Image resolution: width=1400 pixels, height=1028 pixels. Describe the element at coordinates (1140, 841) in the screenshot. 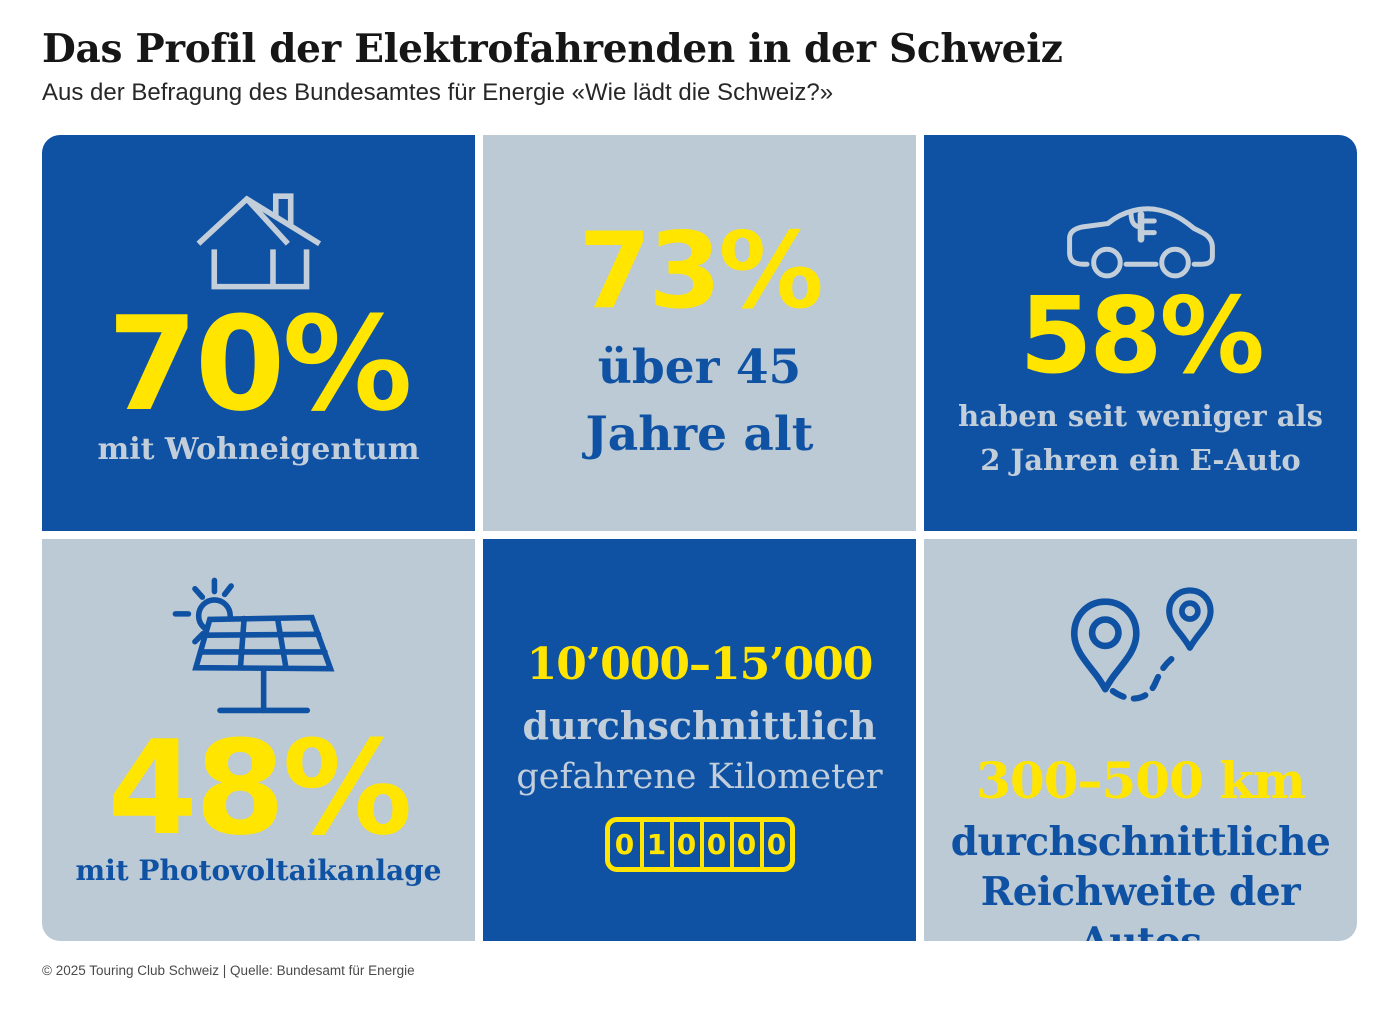

I see `stat-label-reichweite-line1: durchschnittliche` at that location.